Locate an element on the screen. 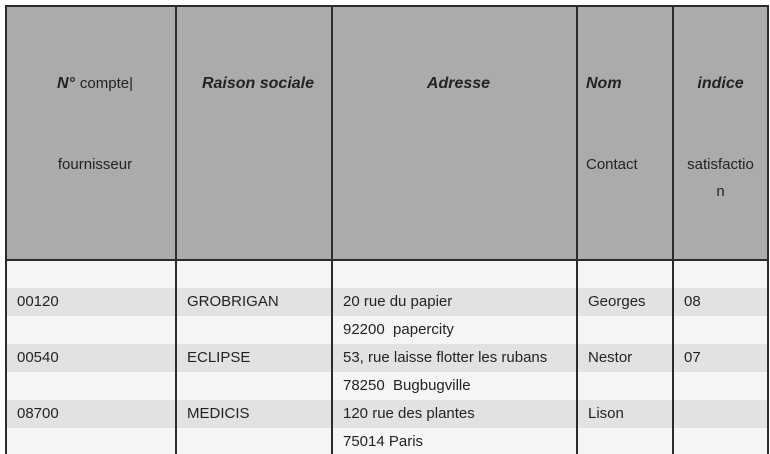 This screenshot has height=454, width=770. supplier-row-line2: 78250 Bugbugville is located at coordinates (387, 386).